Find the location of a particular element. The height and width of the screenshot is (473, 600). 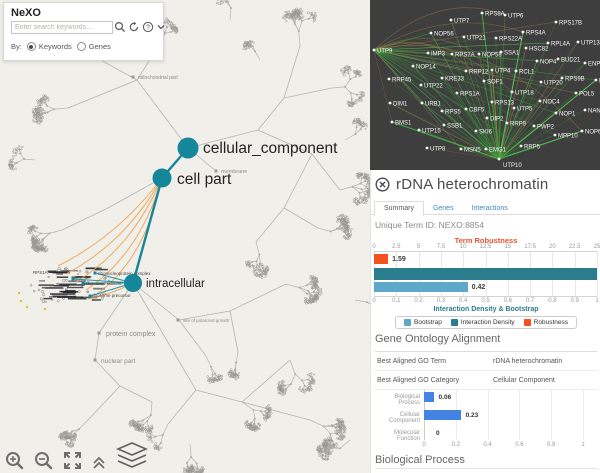

gene-node-label: RRP12 is located at coordinates (479, 73).